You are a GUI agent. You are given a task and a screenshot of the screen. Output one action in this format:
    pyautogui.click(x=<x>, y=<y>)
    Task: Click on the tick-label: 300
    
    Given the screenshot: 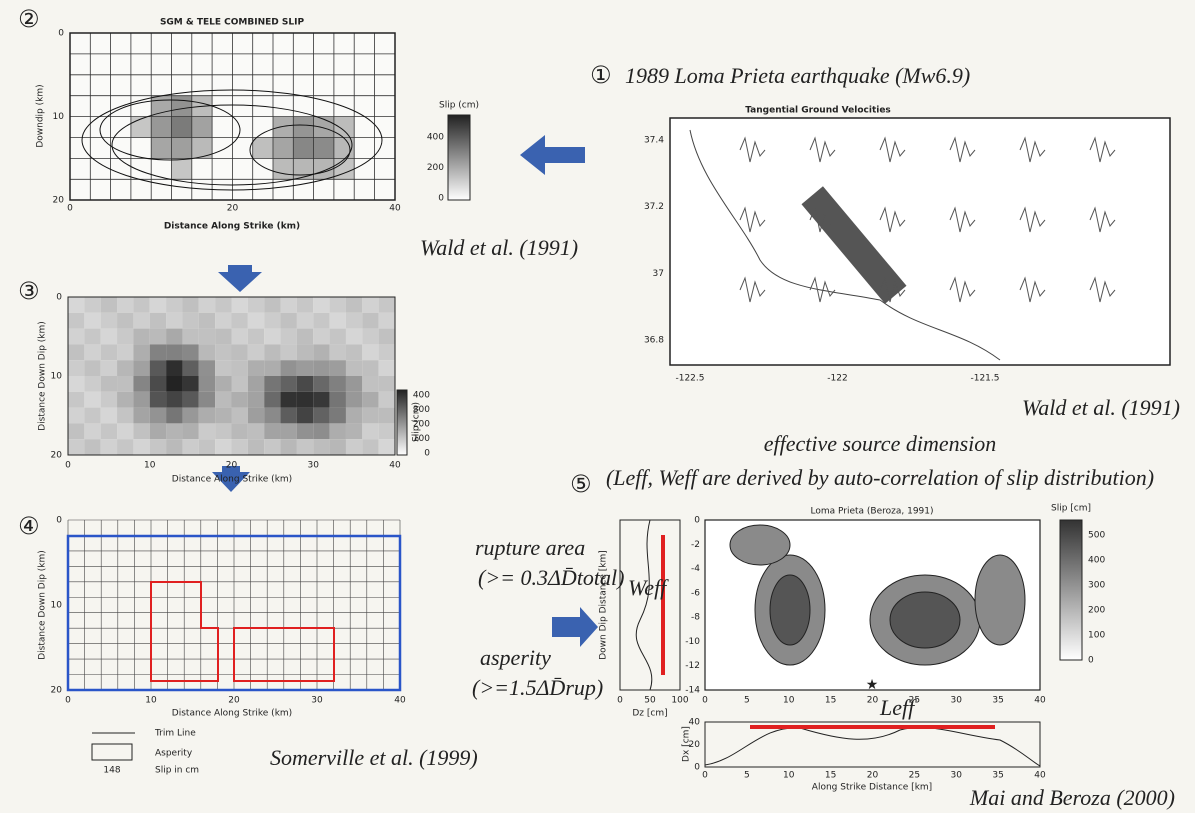 What is the action you would take?
    pyautogui.click(x=421, y=410)
    